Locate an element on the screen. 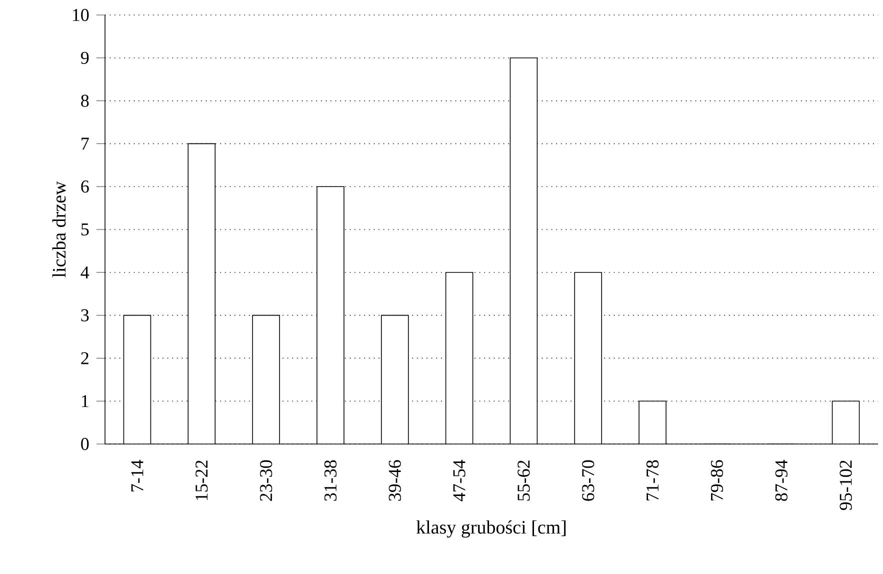 Image resolution: width=883 pixels, height=574 pixels. x-tick-label: 63-70 is located at coordinates (588, 480).